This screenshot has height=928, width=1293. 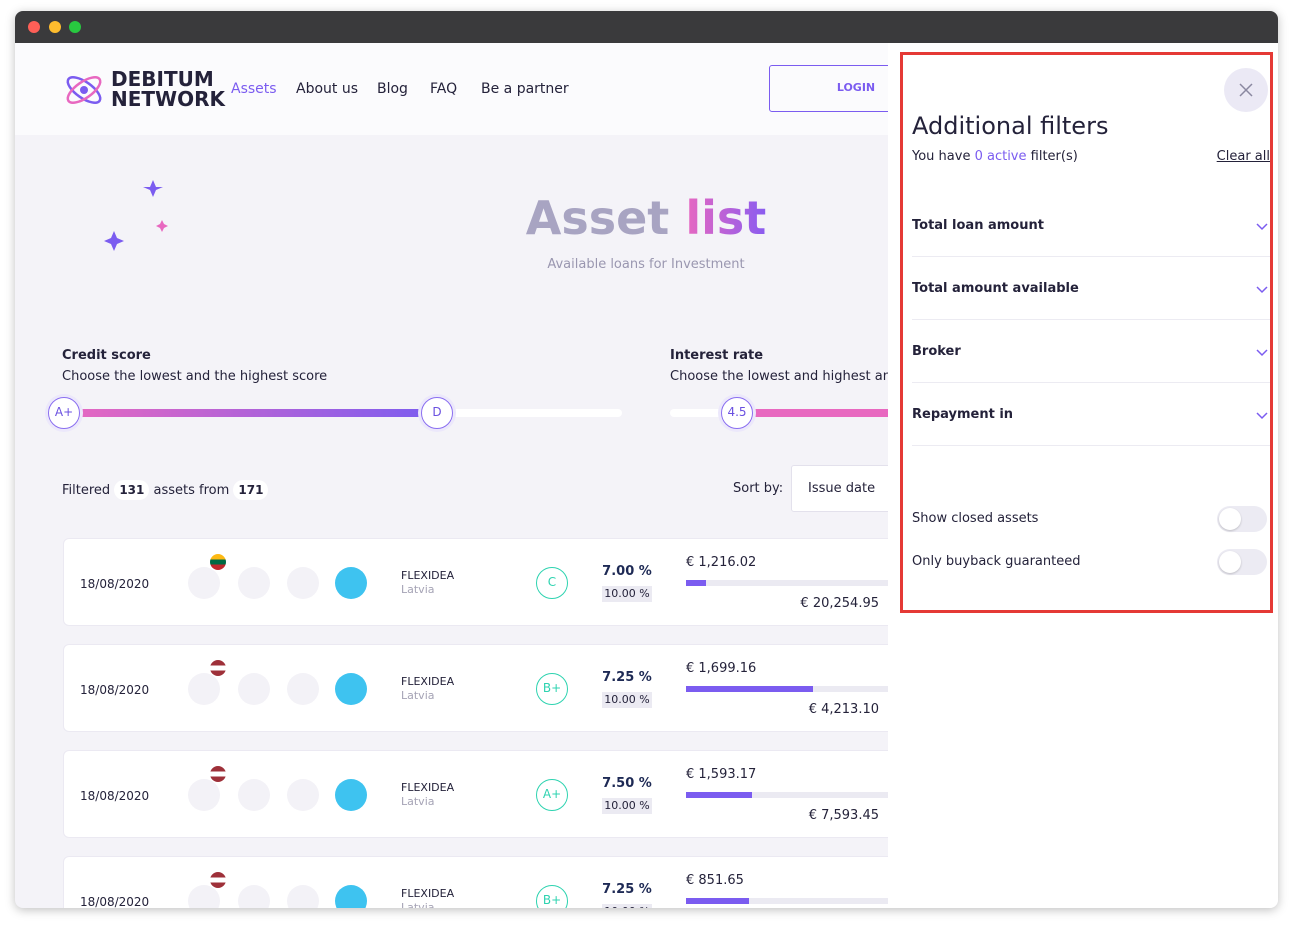 What do you see at coordinates (444, 89) in the screenshot?
I see `nav-link: FAQ` at bounding box center [444, 89].